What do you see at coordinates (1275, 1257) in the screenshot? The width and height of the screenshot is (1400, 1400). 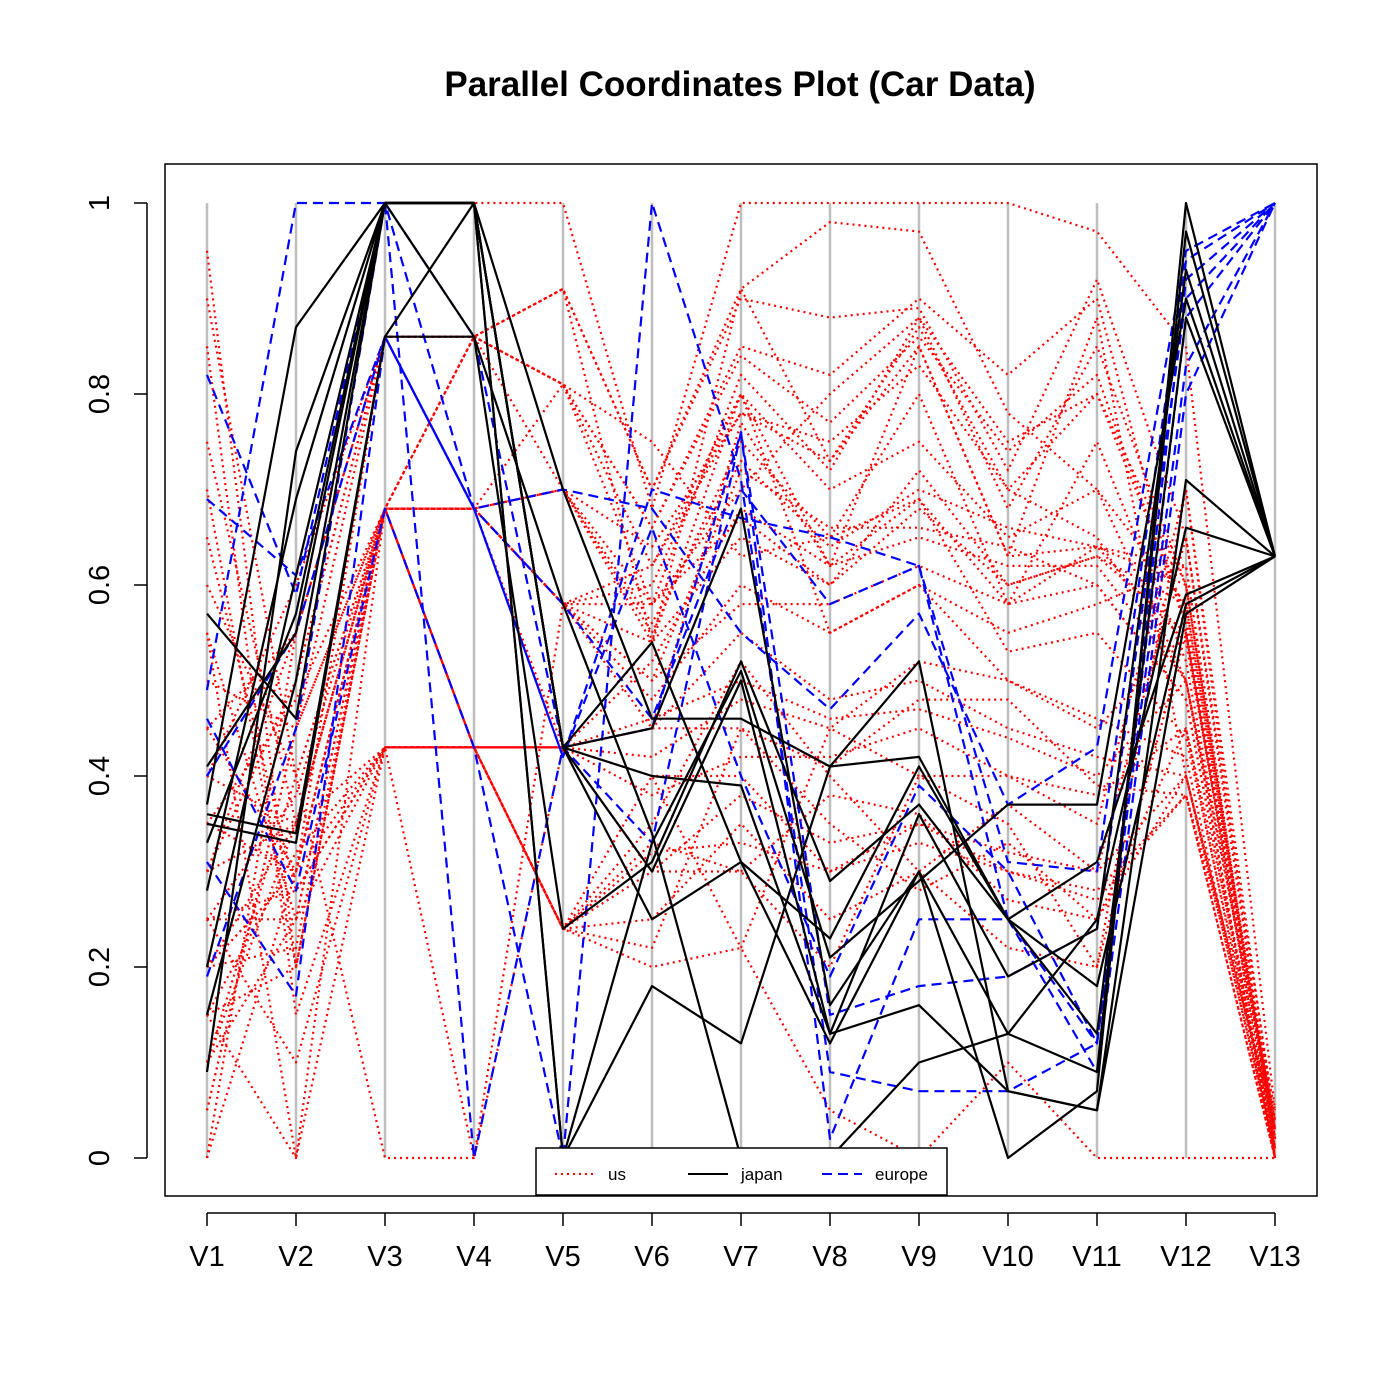 I see `x-tick-label-v13: V13` at bounding box center [1275, 1257].